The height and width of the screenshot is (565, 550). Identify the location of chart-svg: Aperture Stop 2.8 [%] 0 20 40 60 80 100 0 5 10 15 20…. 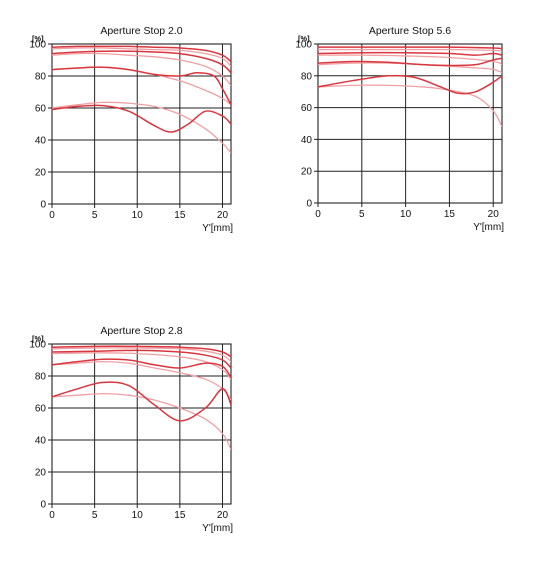
(131, 429).